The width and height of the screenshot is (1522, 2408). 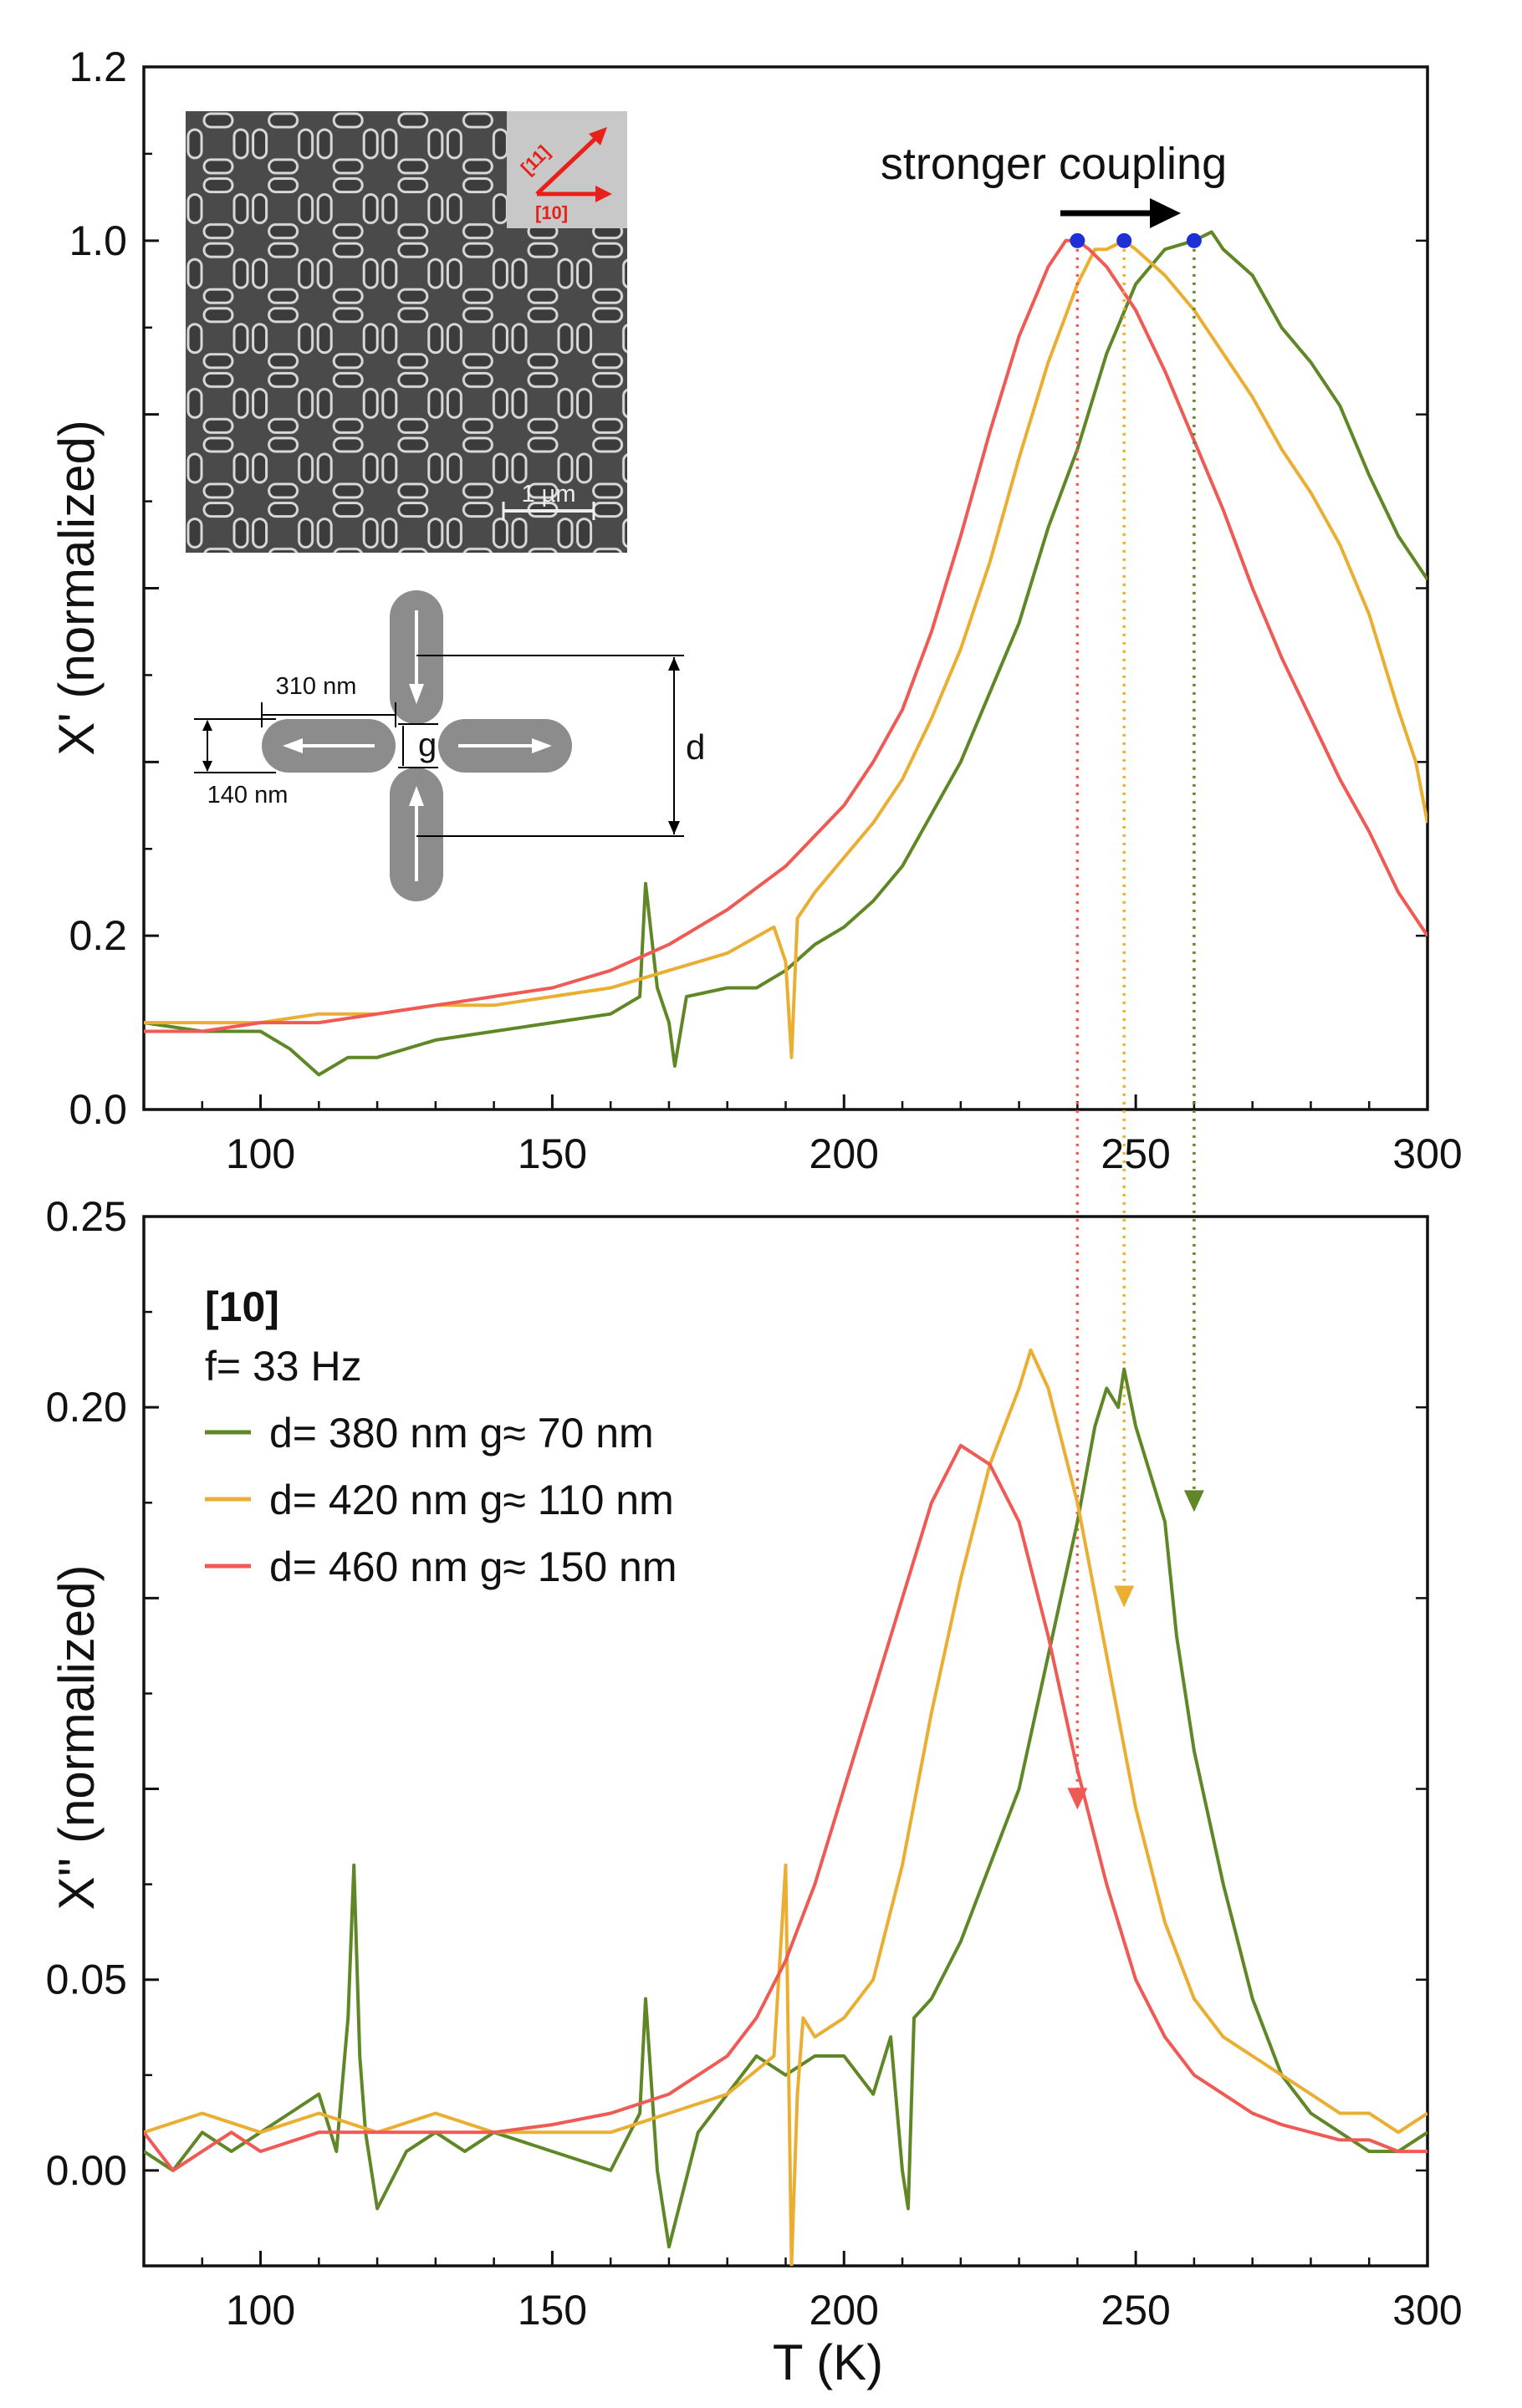 What do you see at coordinates (86, 1408) in the screenshot?
I see `bottom-y-tick-label: 0.20` at bounding box center [86, 1408].